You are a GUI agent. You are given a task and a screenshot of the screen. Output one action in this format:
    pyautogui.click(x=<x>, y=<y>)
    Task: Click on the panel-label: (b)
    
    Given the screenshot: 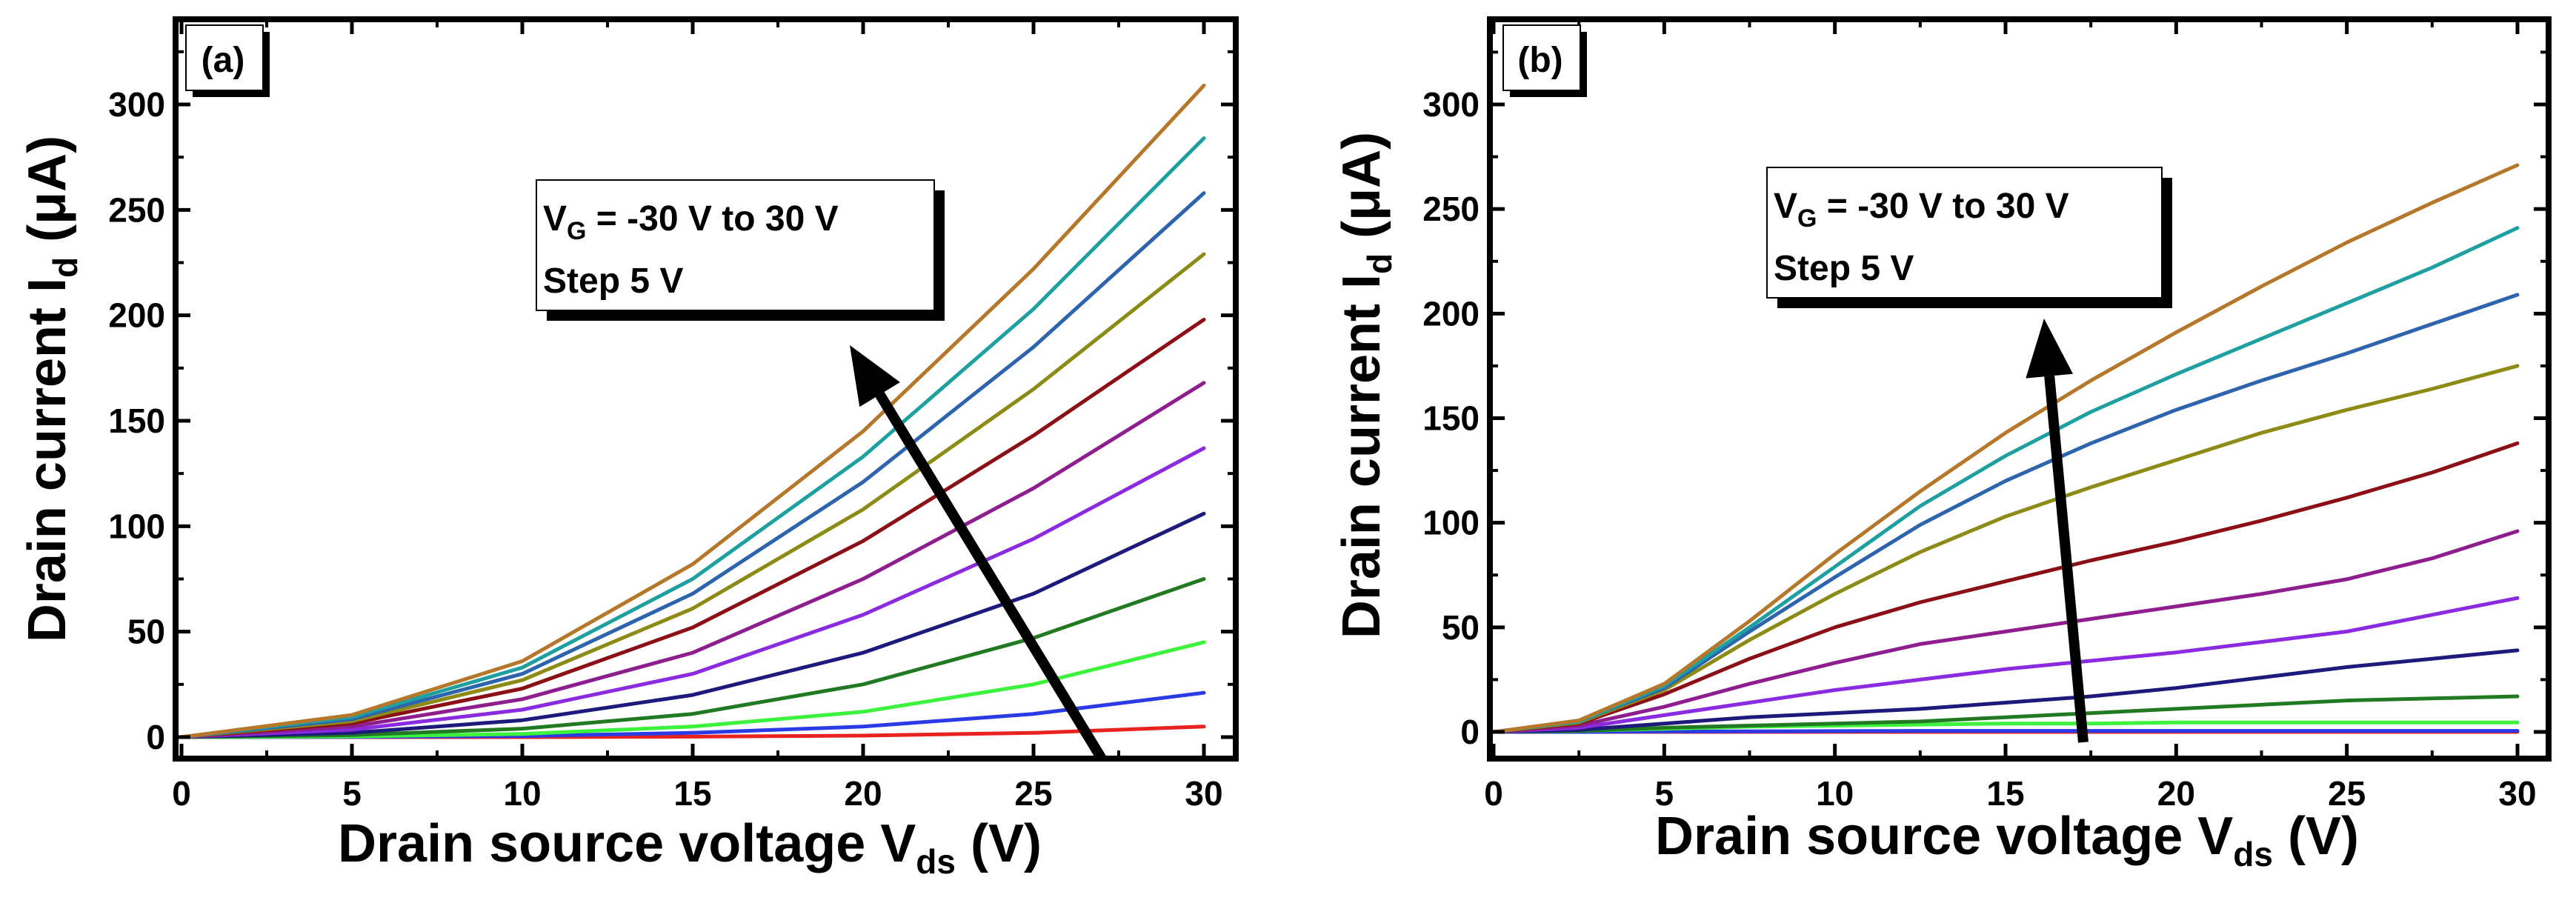 What is the action you would take?
    pyautogui.click(x=1540, y=60)
    